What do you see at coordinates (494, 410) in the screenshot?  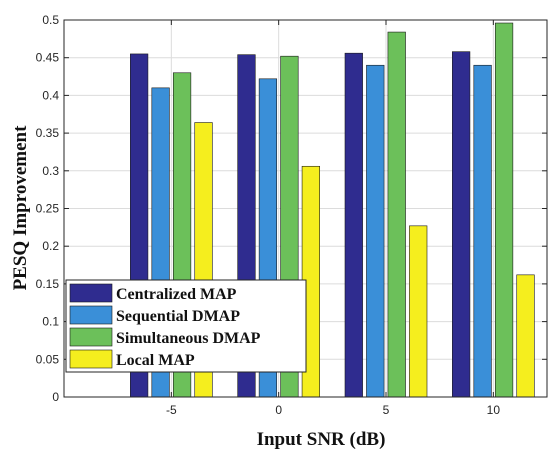 I see `x-tick-label: 10` at bounding box center [494, 410].